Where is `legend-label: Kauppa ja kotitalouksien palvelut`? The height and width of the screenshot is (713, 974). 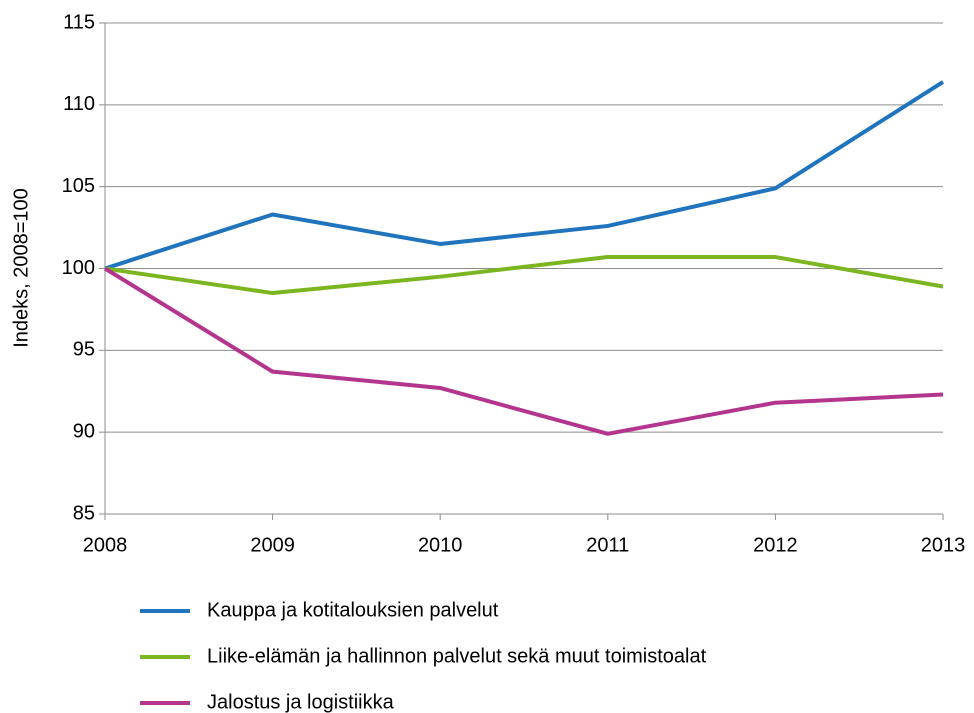 legend-label: Kauppa ja kotitalouksien palvelut is located at coordinates (353, 610).